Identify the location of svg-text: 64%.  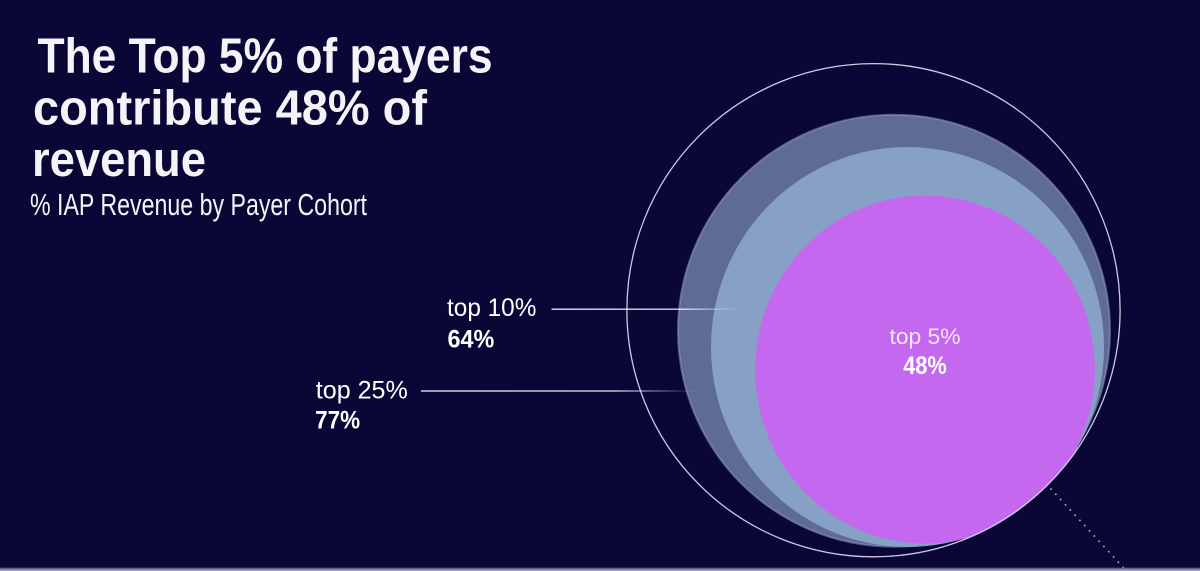
(471, 339).